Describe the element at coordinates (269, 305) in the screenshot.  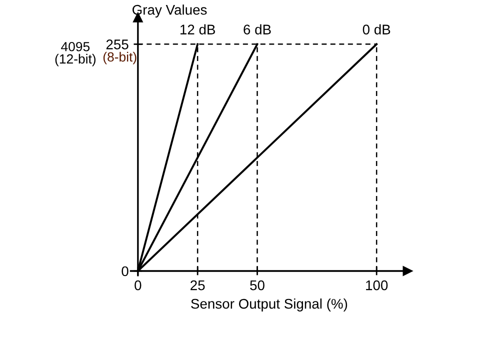
I see `x-axis-title: Sensor Output Signal (%)` at that location.